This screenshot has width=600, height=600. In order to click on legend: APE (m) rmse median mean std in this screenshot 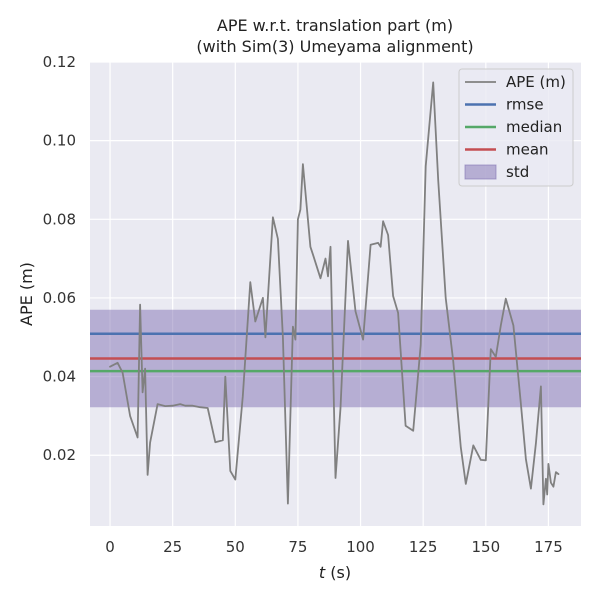, I will do `click(516, 127)`.